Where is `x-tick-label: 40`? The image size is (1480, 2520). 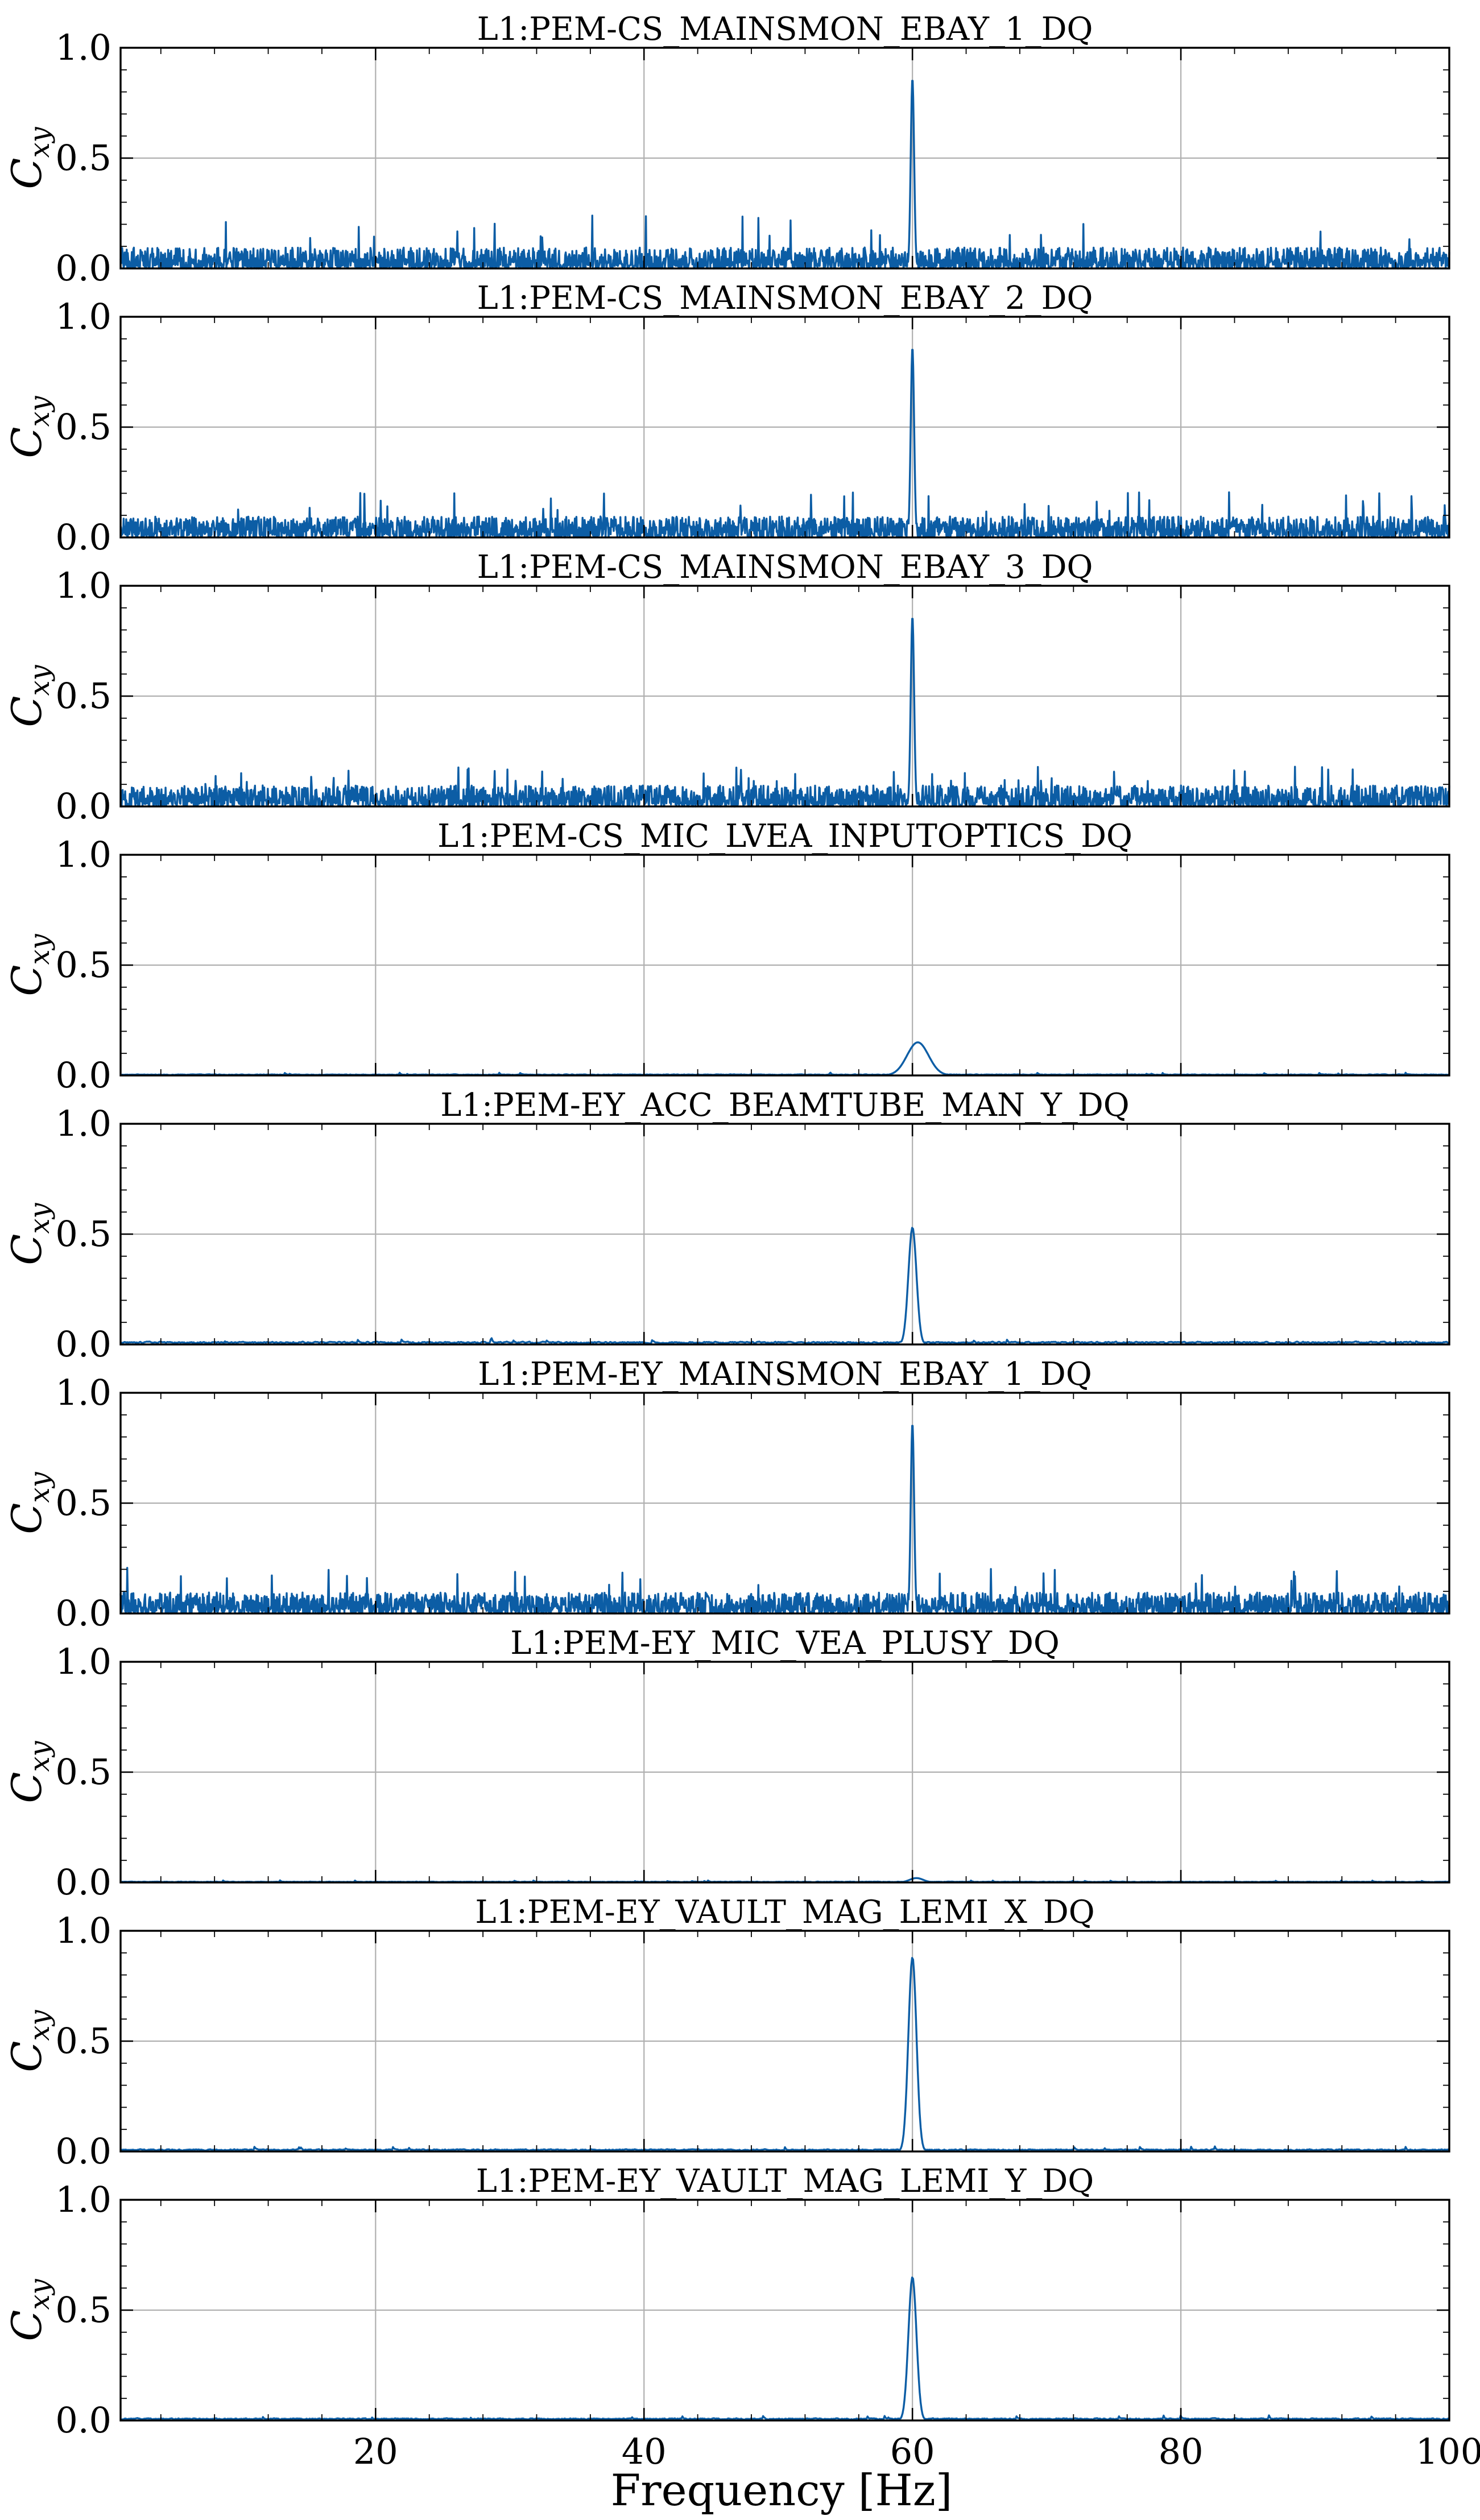
x-tick-label: 40 is located at coordinates (644, 2451).